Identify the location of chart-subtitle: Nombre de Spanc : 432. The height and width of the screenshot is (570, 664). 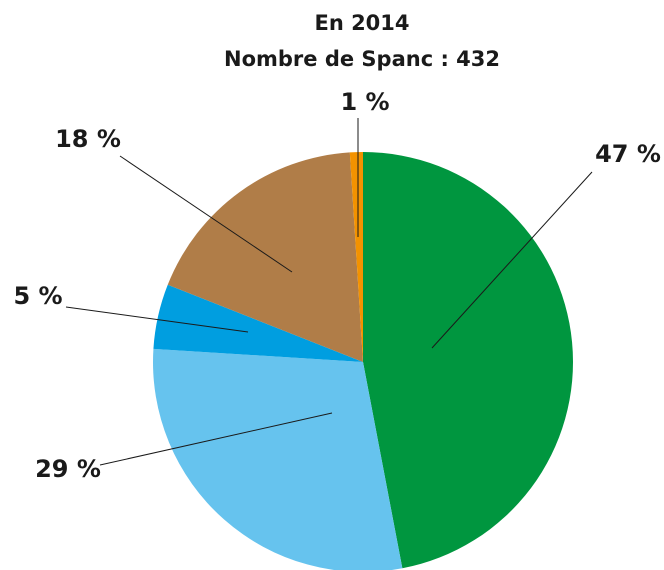
(362, 59).